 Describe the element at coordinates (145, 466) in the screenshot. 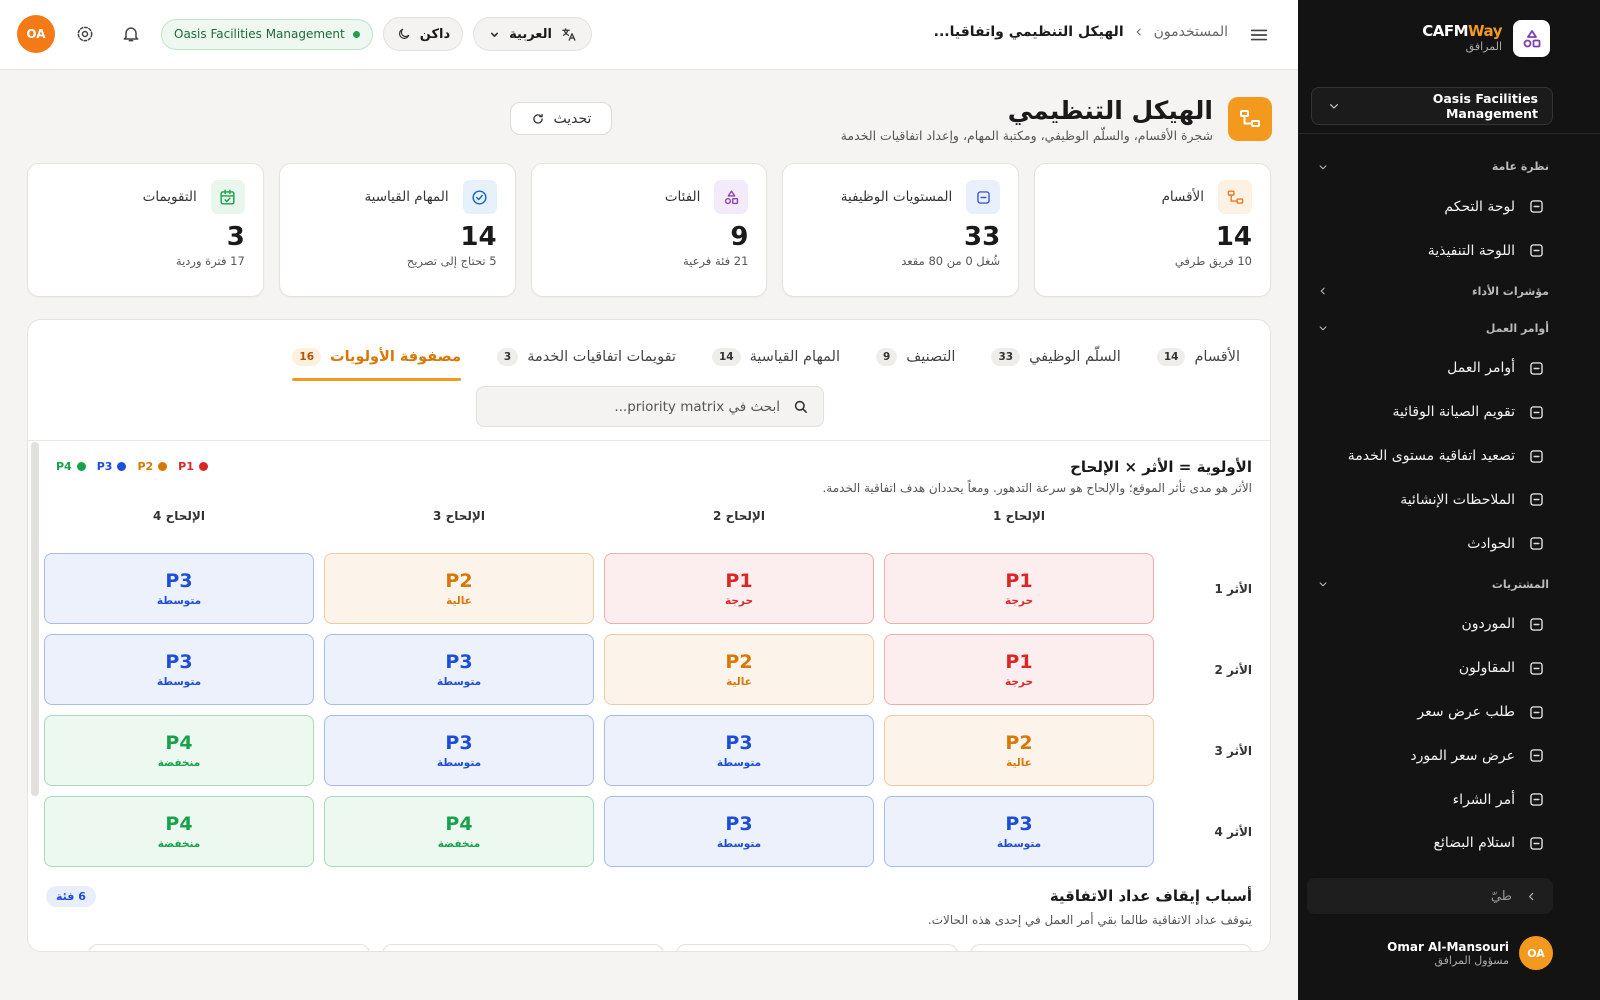

I see `legend-label: P2` at that location.